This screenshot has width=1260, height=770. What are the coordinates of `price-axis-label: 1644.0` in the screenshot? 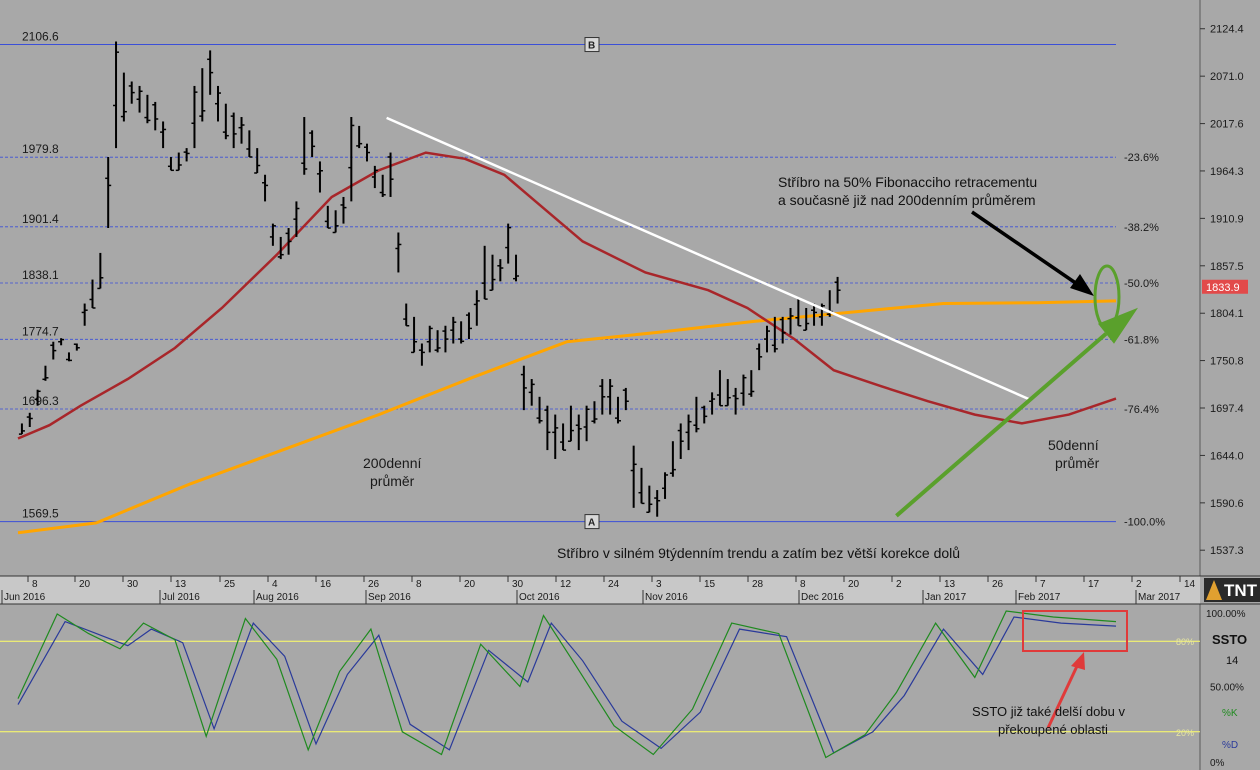 It's located at (1227, 456).